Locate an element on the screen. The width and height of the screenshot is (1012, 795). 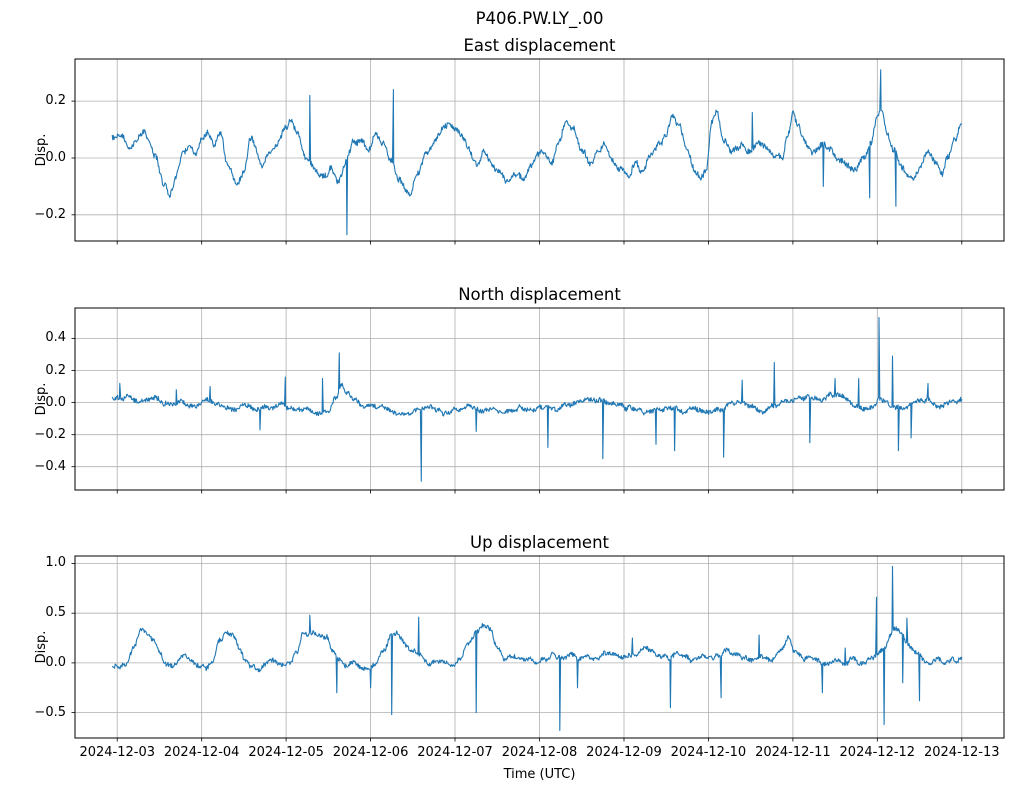
x-tick-label: 2024-12-03 is located at coordinates (117, 752).